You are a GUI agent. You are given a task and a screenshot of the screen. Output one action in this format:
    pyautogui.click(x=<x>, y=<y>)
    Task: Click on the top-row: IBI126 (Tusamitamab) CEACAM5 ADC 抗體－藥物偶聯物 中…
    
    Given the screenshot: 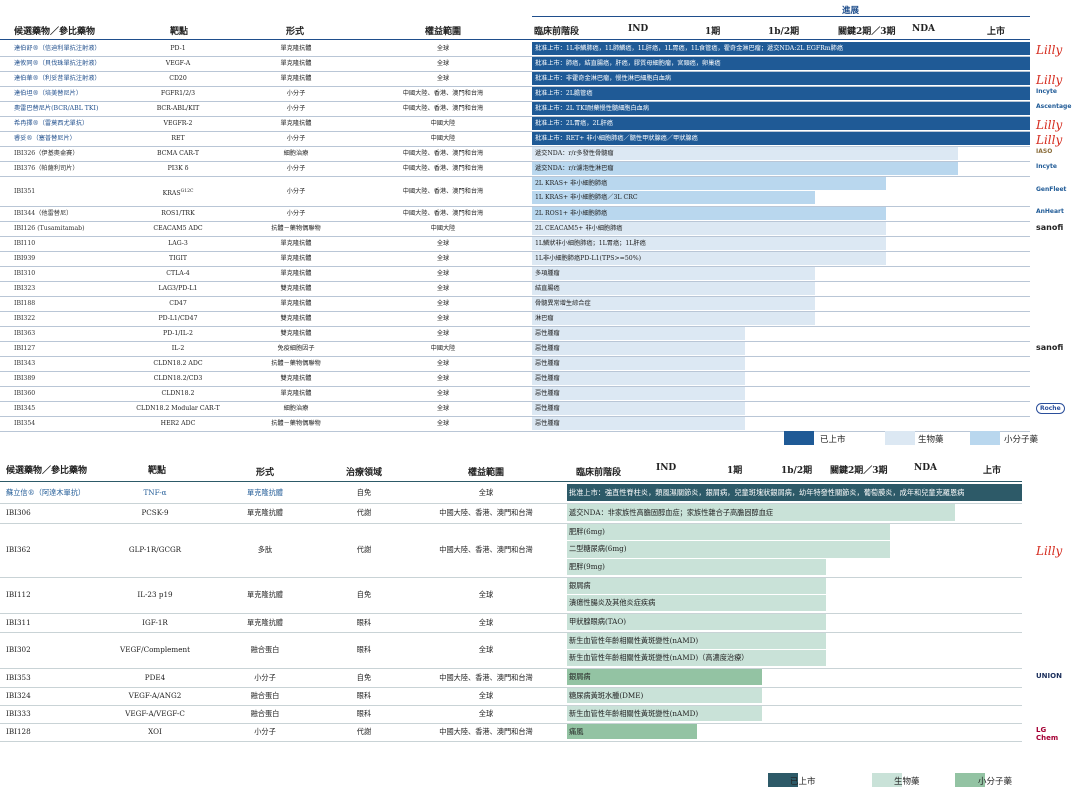 What is the action you would take?
    pyautogui.click(x=531, y=229)
    